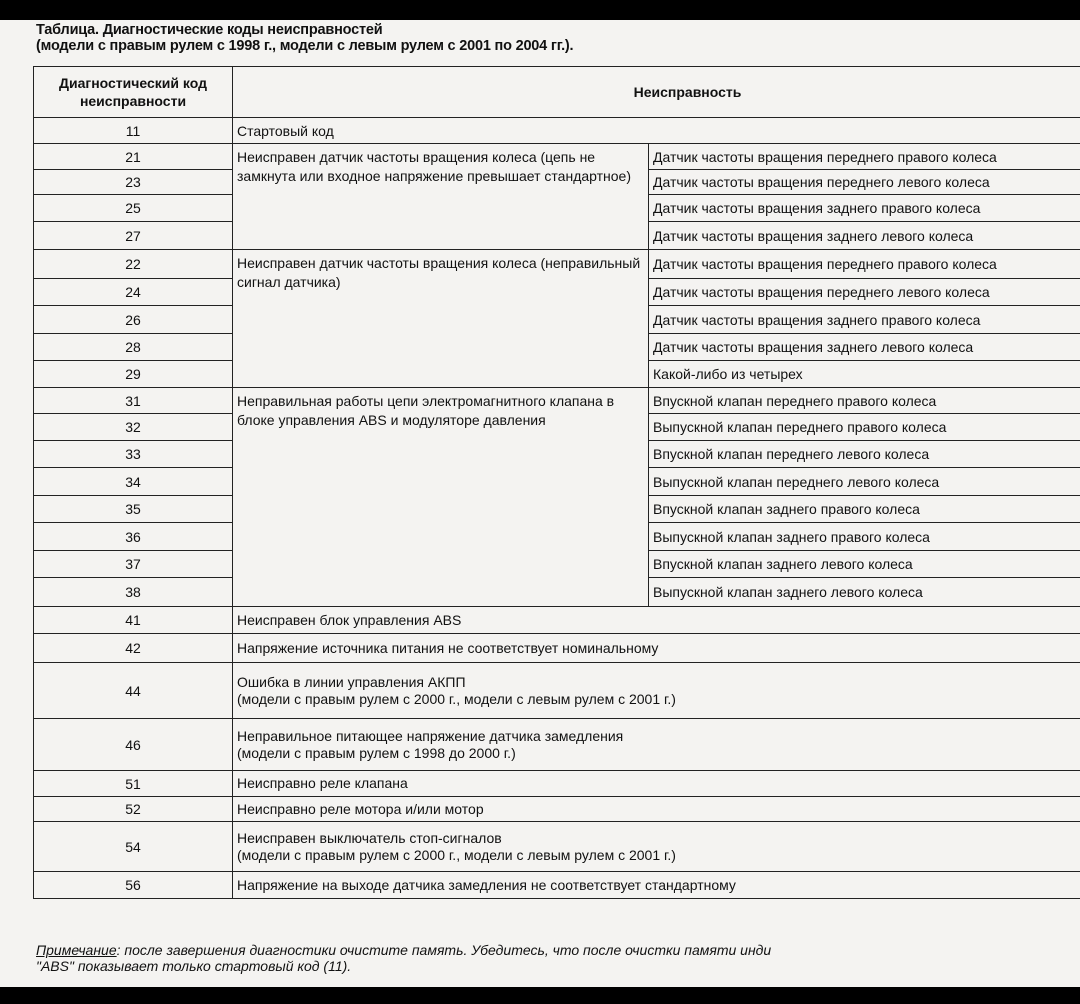  Describe the element at coordinates (864, 536) in the screenshot. I see `fault-detail-cell: Выпускной клапан заднего правого колеса` at that location.